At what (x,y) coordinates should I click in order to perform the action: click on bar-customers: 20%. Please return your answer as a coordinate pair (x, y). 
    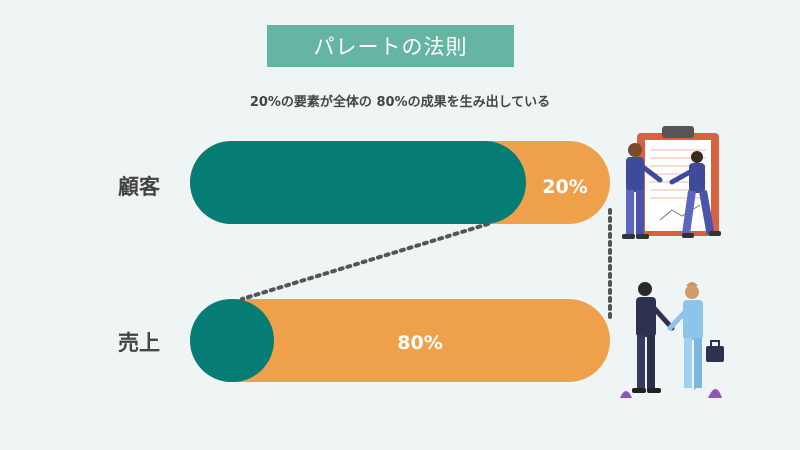
    Looking at the image, I should click on (400, 182).